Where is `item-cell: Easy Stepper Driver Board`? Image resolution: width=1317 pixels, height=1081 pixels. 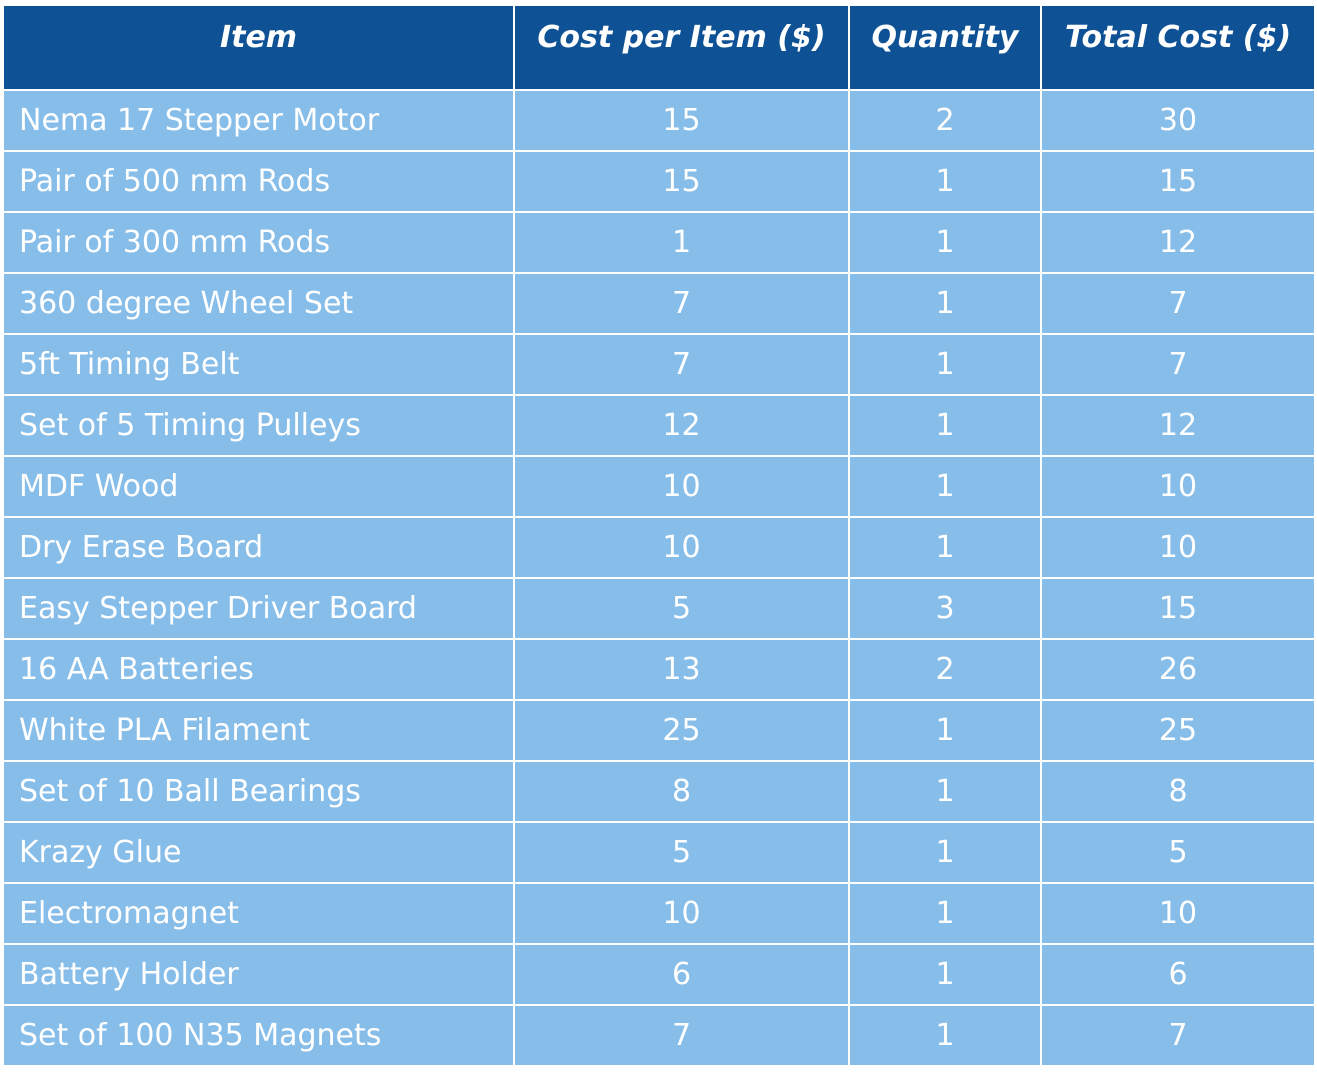 item-cell: Easy Stepper Driver Board is located at coordinates (258, 608).